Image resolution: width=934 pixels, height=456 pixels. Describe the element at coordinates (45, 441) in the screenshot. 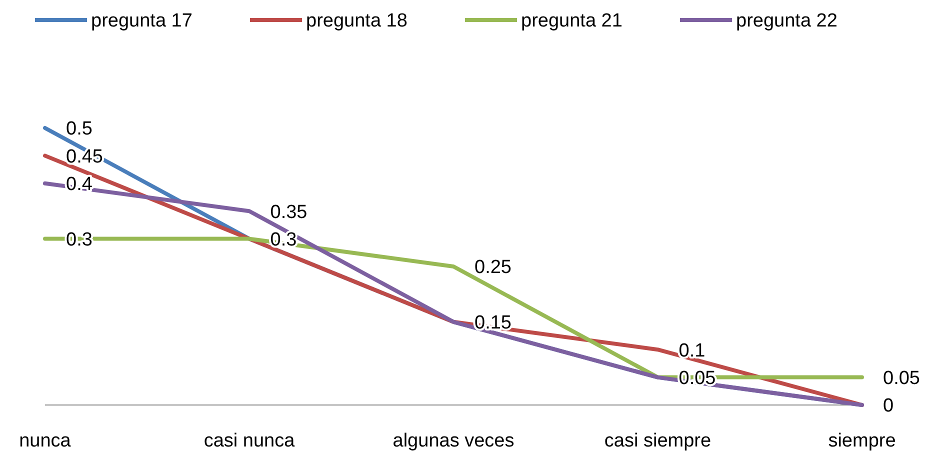

I see `x-tick-label: nunca` at that location.